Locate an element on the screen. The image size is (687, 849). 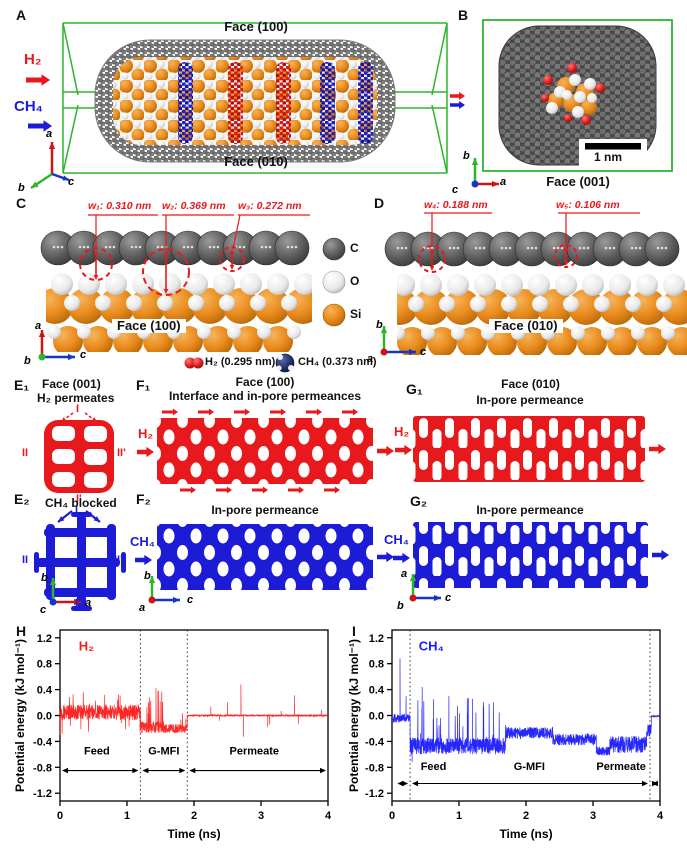
svg-text: 1 is located at coordinates (127, 816).